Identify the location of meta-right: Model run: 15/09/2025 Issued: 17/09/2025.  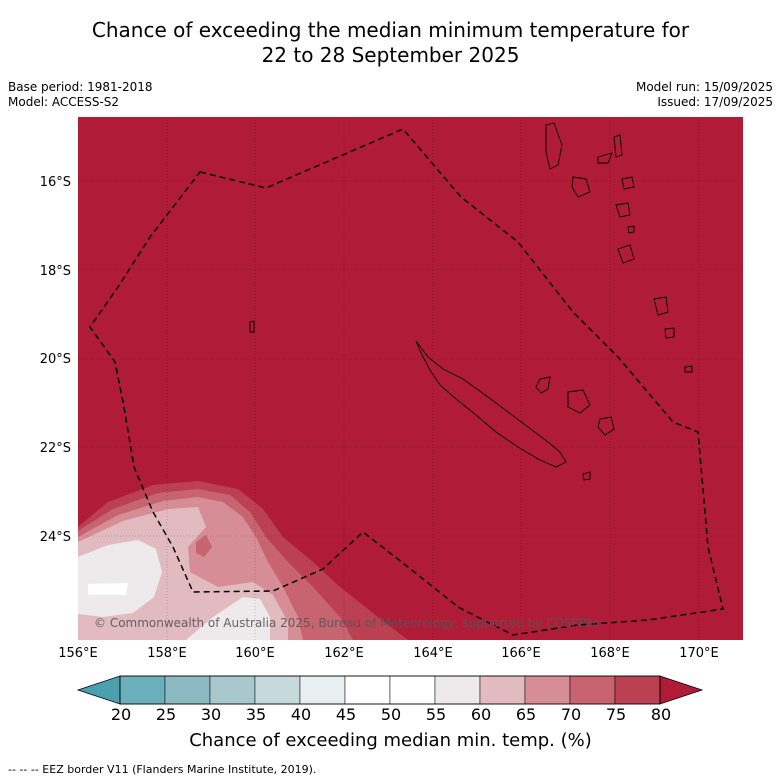
(704, 95).